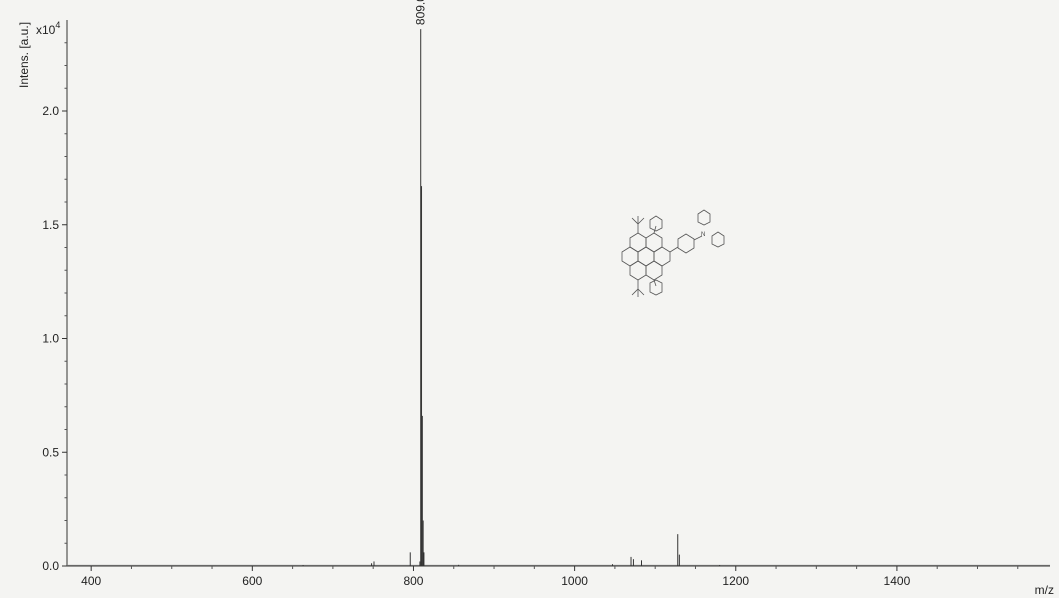 Image resolution: width=1059 pixels, height=598 pixels. What do you see at coordinates (413, 581) in the screenshot?
I see `x-tick-label: 800` at bounding box center [413, 581].